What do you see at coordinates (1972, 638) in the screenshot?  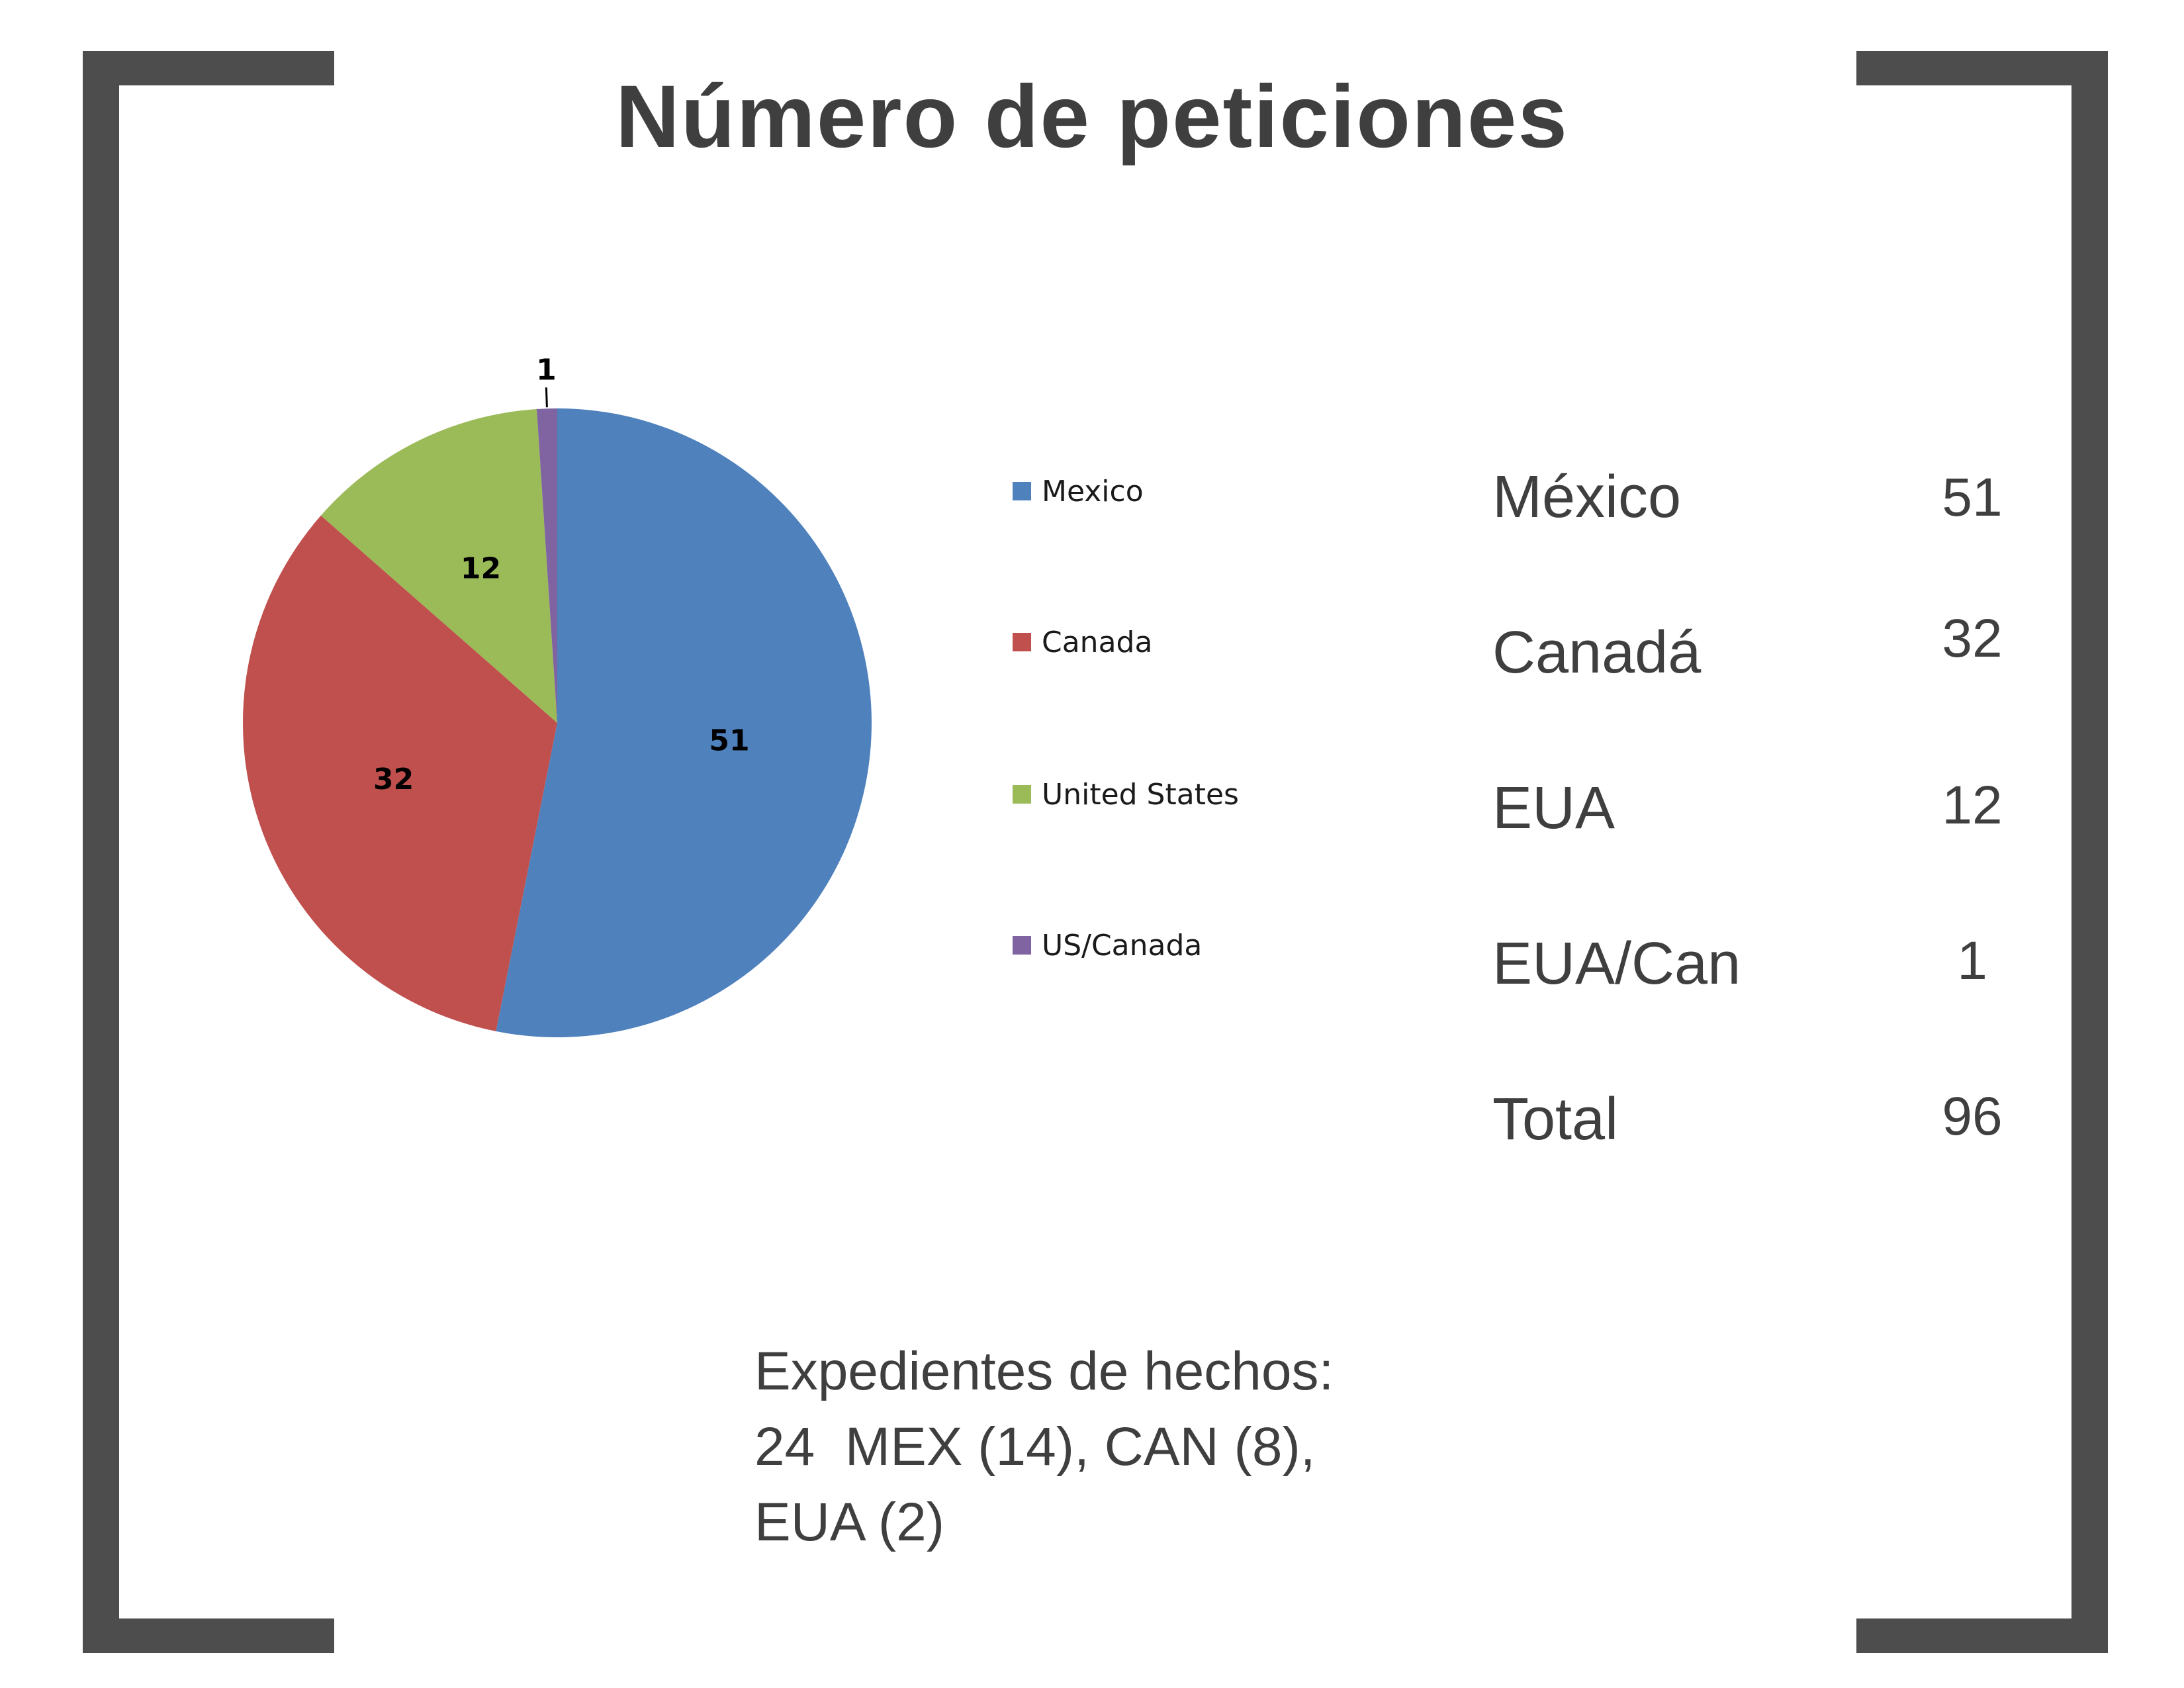 I see `table-row-value: 32` at bounding box center [1972, 638].